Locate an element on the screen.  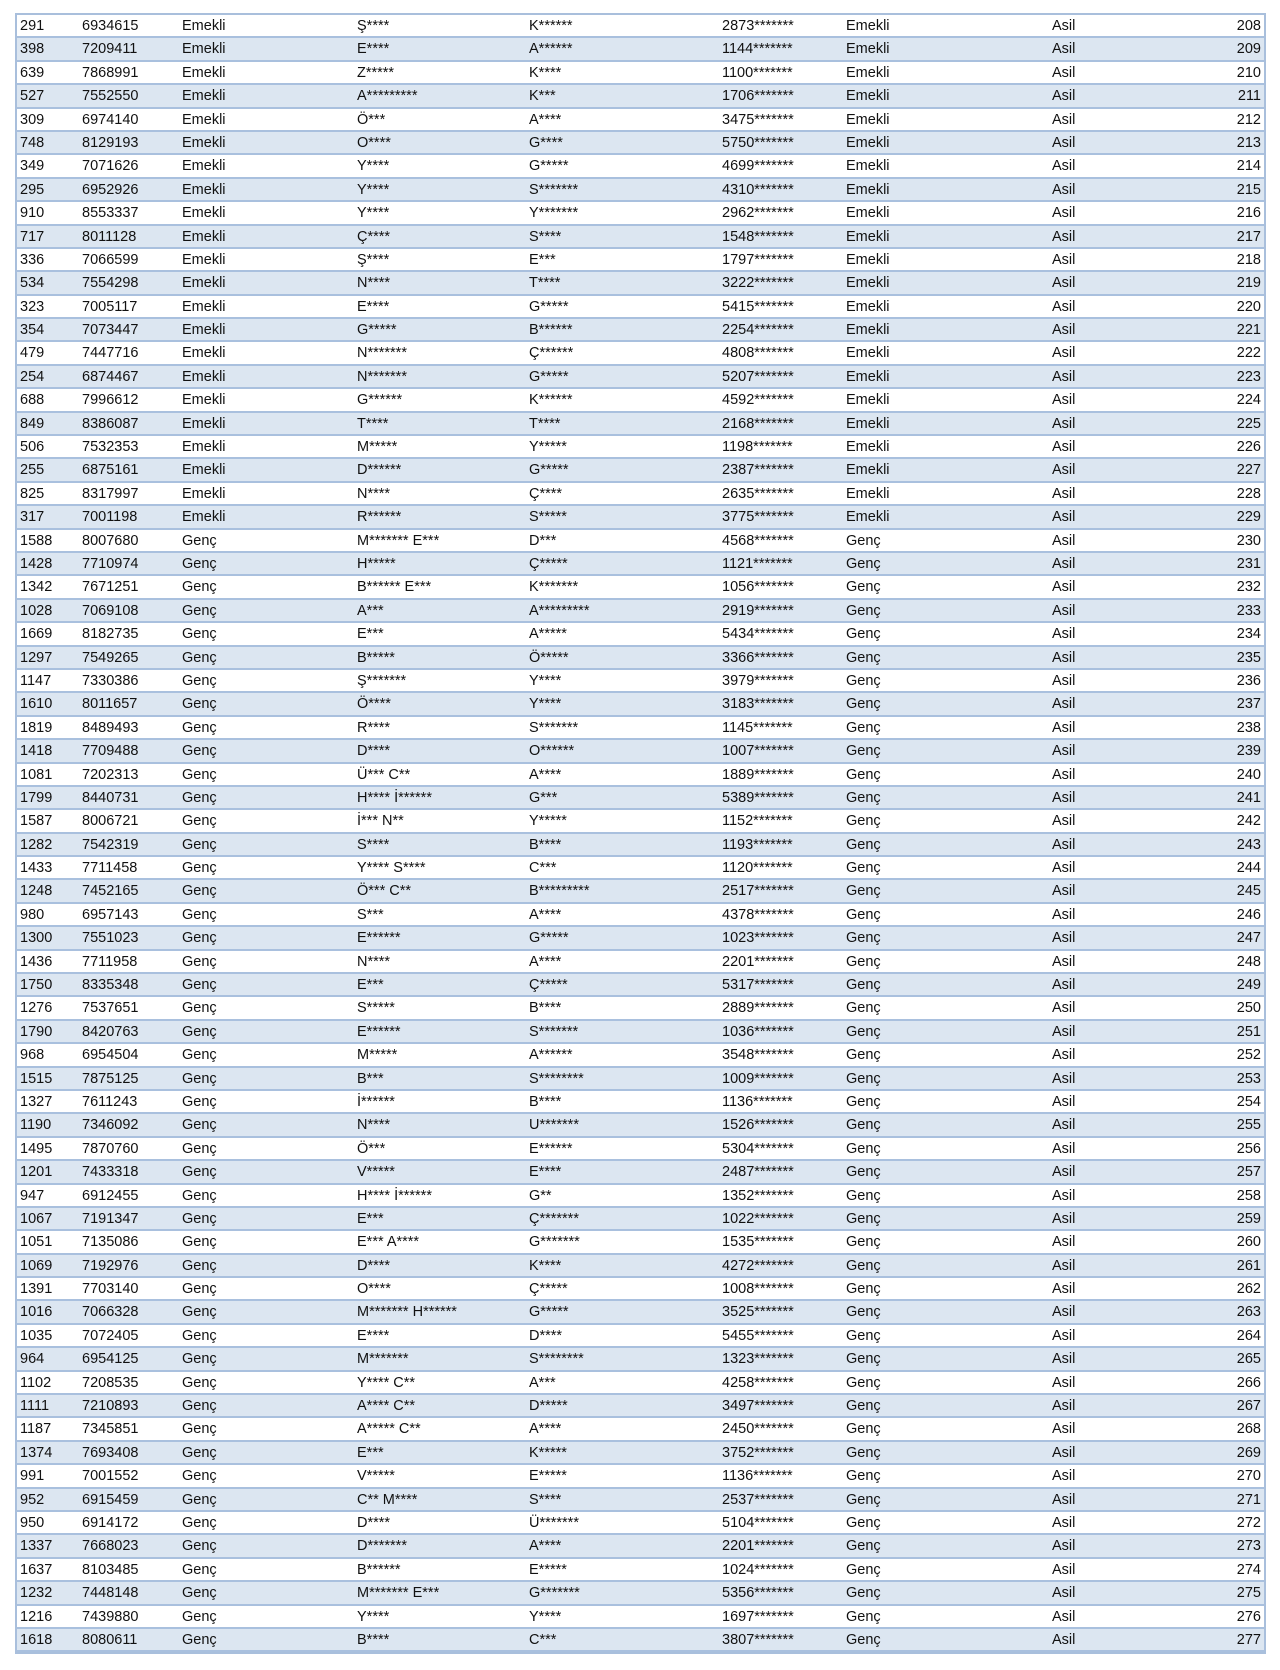
cell-application-no: 1276 is located at coordinates (36, 1008).